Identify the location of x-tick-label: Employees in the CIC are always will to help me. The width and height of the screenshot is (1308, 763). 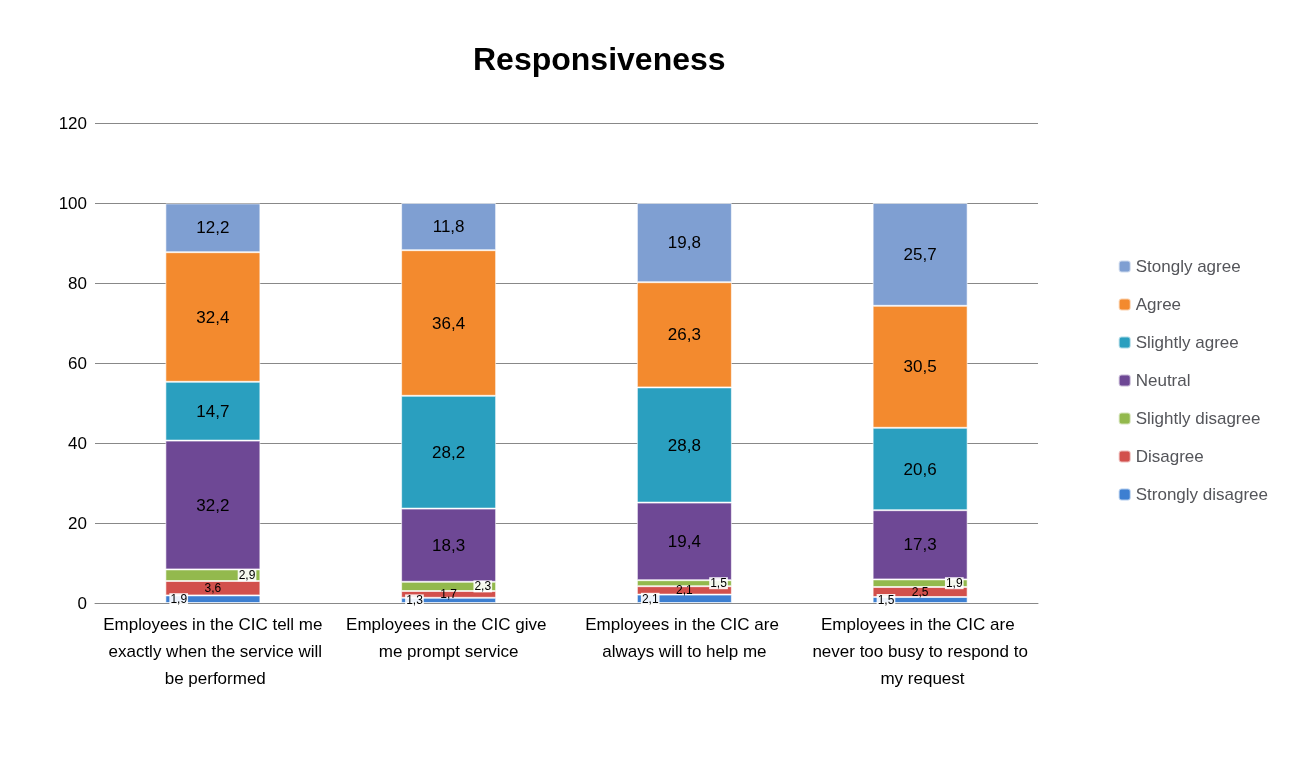
(684, 638).